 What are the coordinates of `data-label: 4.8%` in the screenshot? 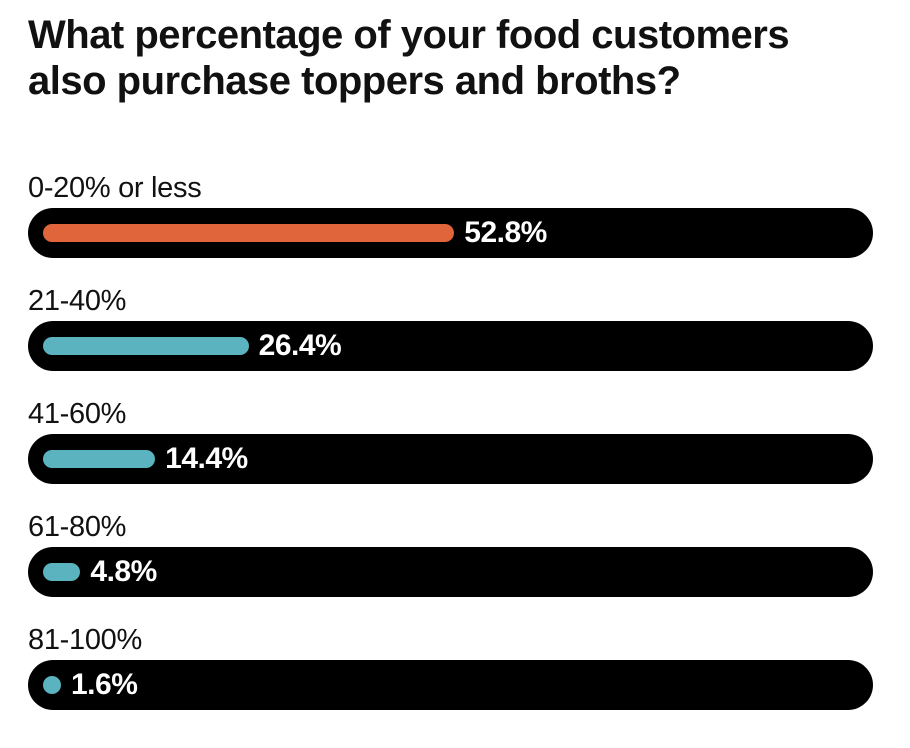 It's located at (123, 571).